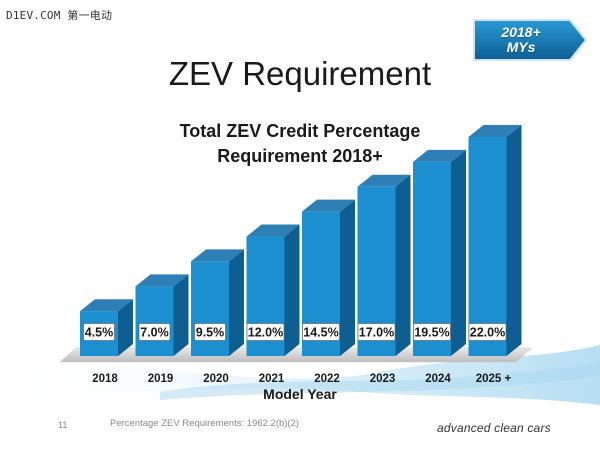  I want to click on chart-title-line-1: Total ZEV Credit Percentage, so click(300, 131).